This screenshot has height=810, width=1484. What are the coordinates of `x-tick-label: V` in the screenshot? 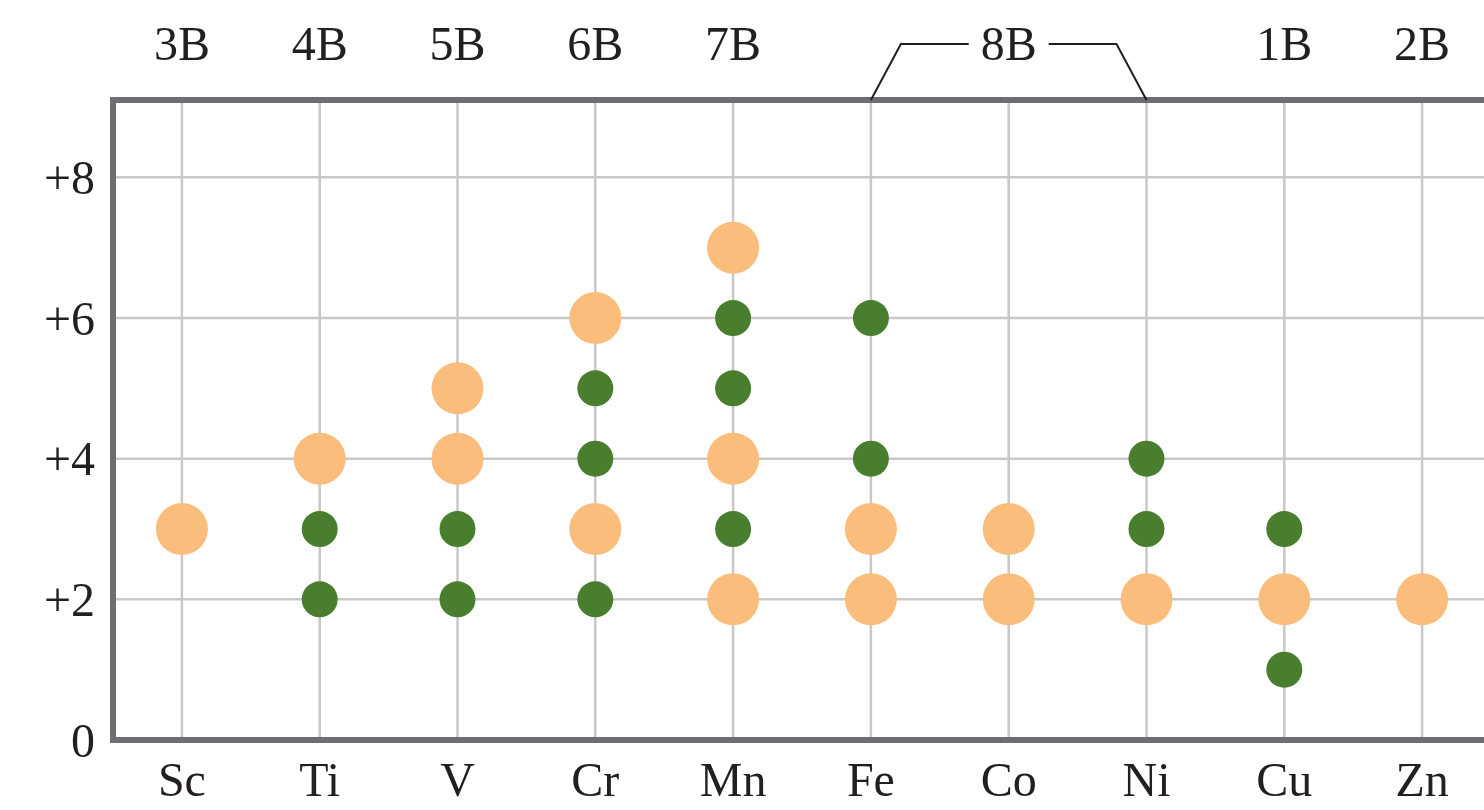 It's located at (458, 779).